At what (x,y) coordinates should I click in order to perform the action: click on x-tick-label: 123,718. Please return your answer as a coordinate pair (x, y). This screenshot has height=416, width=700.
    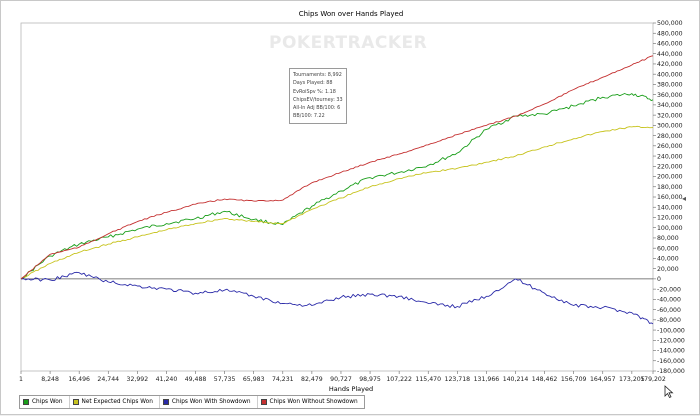
    Looking at the image, I should click on (458, 379).